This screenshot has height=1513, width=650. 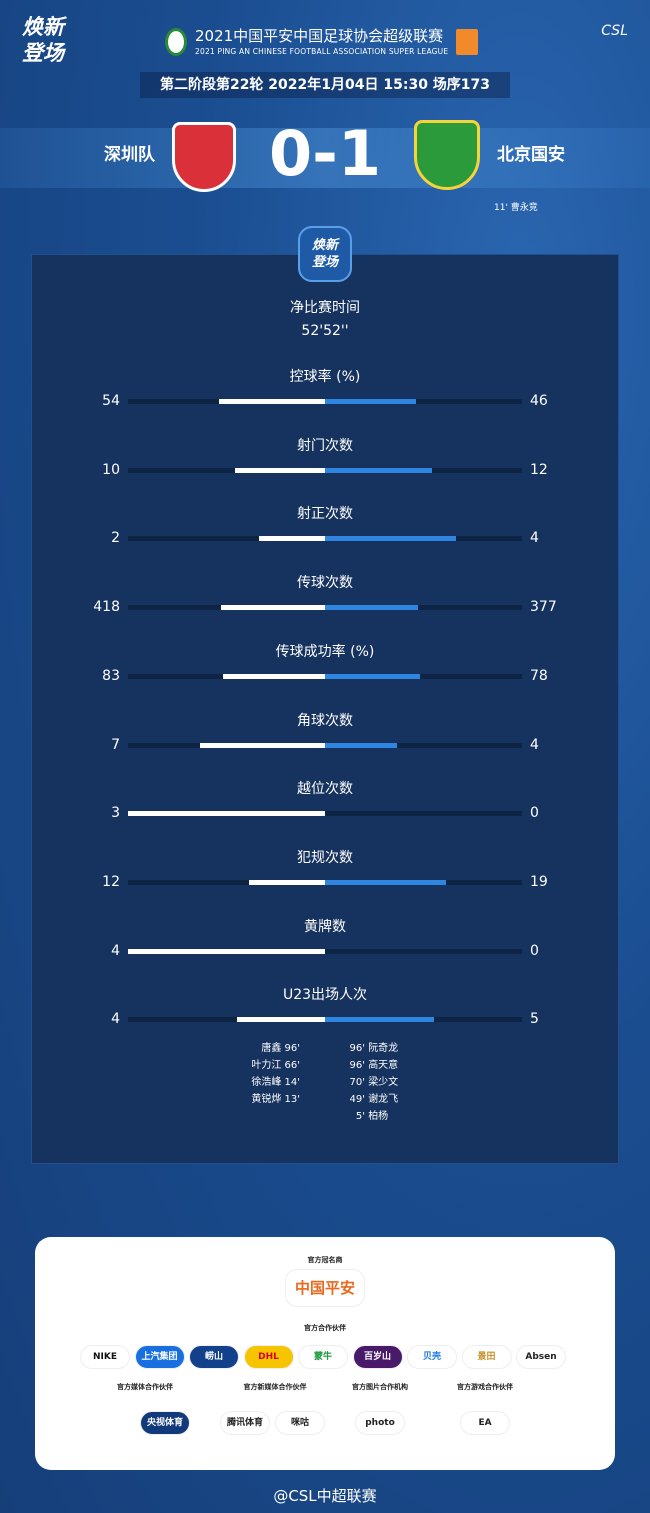 I want to click on u23-home-player: 叶力江 66', so click(x=265, y=1065).